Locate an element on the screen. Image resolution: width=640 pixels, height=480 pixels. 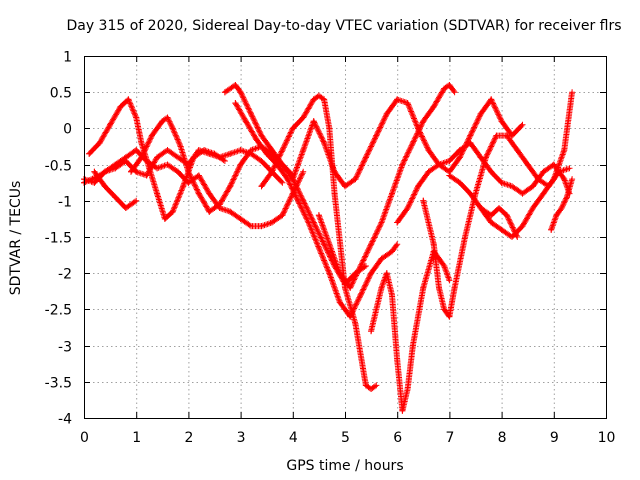
y-tick-label: -3.5 is located at coordinates (58, 384).